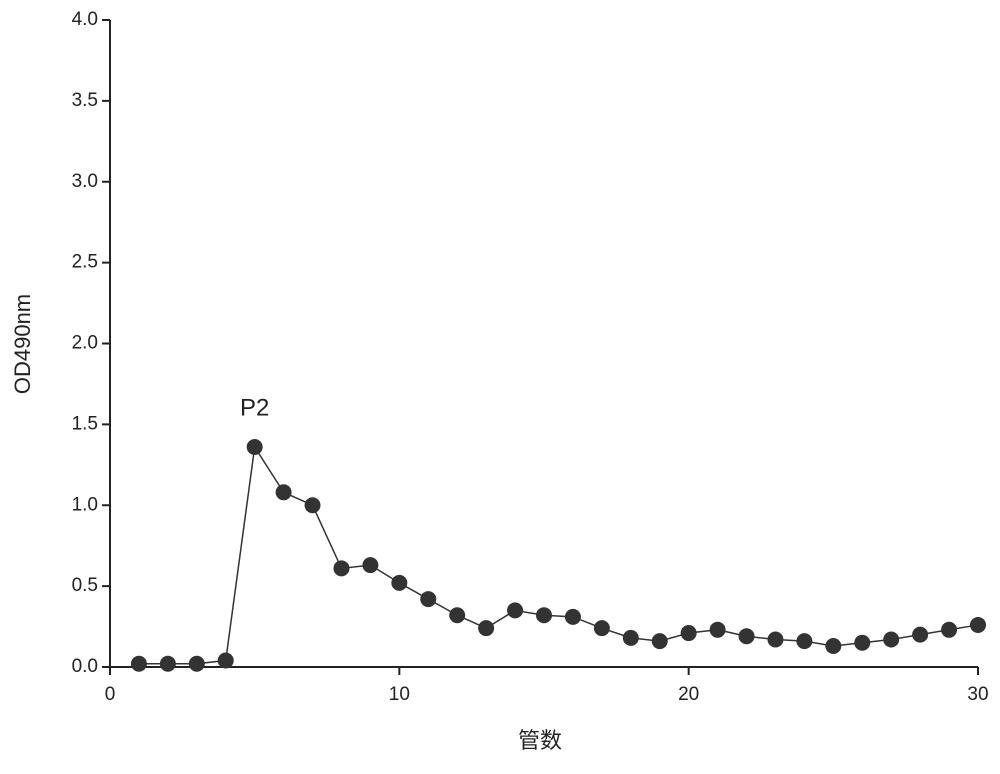  What do you see at coordinates (85, 262) in the screenshot?
I see `y-tick-label: 2.5` at bounding box center [85, 262].